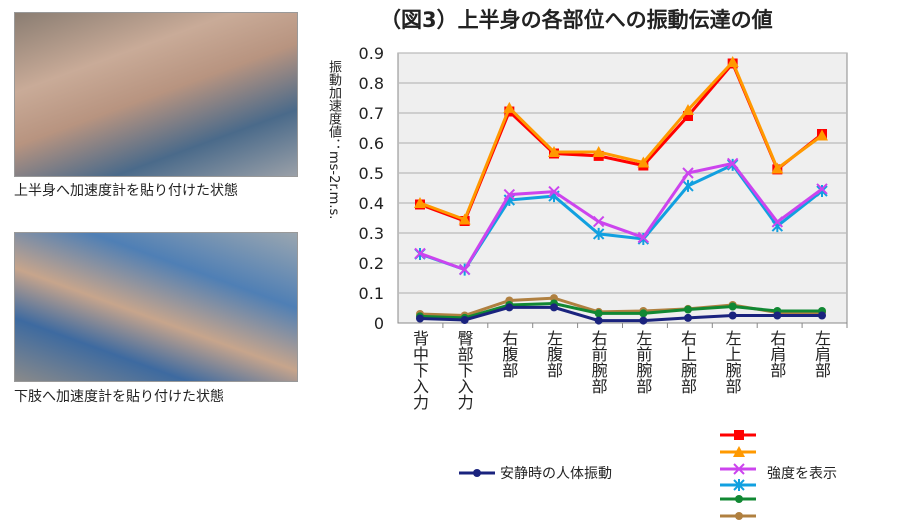 This screenshot has width=904, height=524. I want to click on x-tick-label: 右腹部, so click(509, 354).